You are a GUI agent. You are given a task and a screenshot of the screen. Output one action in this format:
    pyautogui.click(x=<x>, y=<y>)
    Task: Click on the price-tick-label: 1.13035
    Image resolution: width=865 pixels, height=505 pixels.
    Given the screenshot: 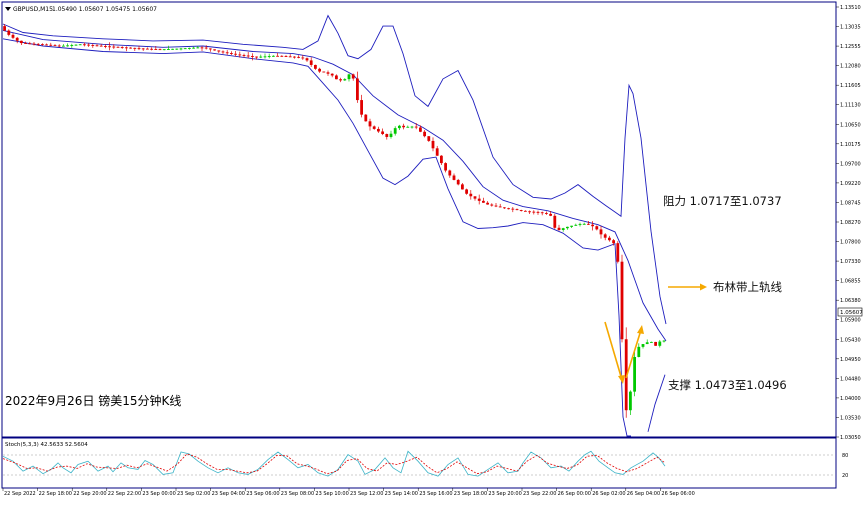 What is the action you would take?
    pyautogui.click(x=850, y=28)
    